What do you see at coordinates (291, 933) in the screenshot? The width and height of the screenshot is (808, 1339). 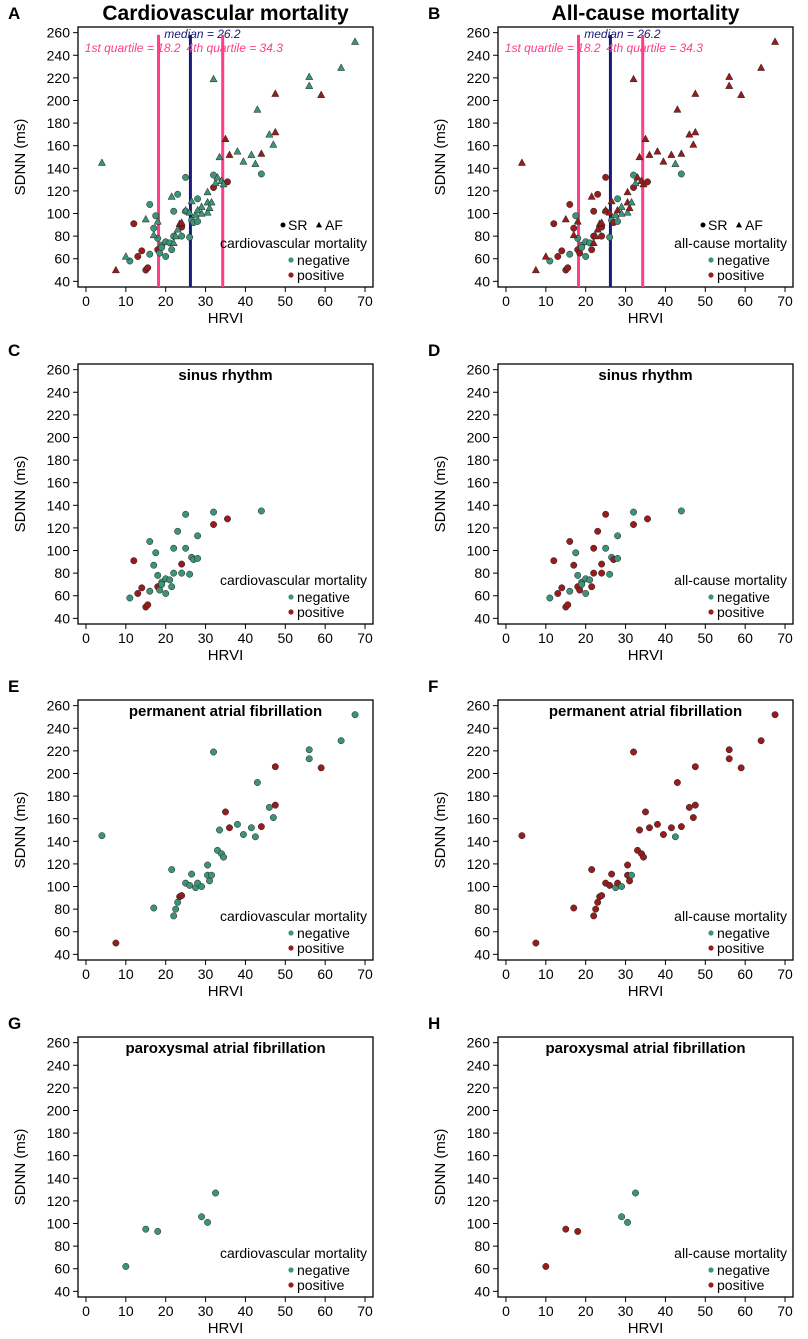 I see `panel-e-legend-negative-marker` at bounding box center [291, 933].